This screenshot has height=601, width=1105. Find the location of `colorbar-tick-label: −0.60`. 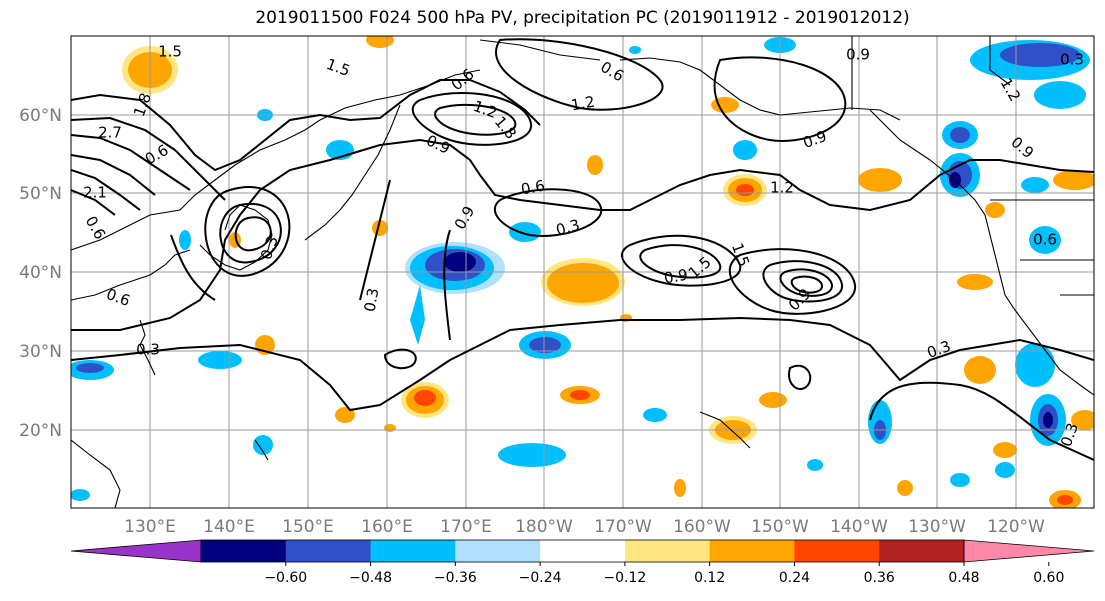

colorbar-tick-label: −0.60 is located at coordinates (285, 578).